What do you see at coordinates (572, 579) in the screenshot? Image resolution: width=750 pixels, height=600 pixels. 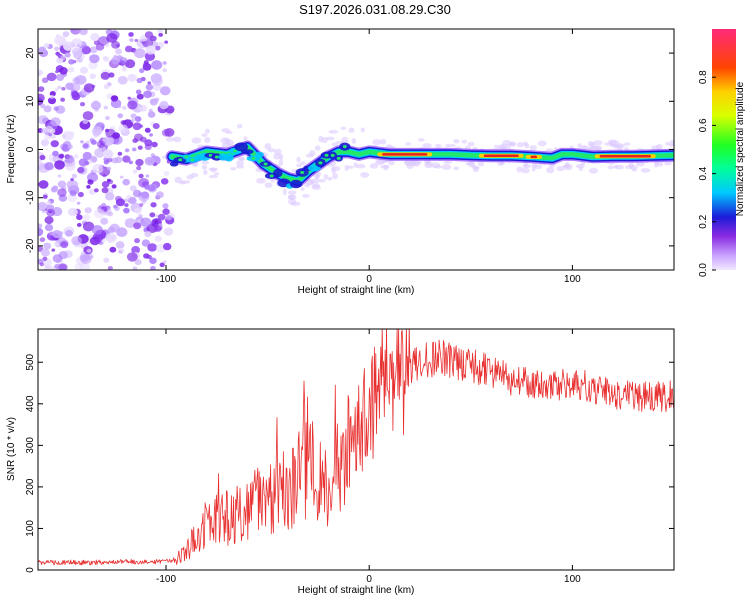 I see `snr-x-tick-label: 100` at bounding box center [572, 579].